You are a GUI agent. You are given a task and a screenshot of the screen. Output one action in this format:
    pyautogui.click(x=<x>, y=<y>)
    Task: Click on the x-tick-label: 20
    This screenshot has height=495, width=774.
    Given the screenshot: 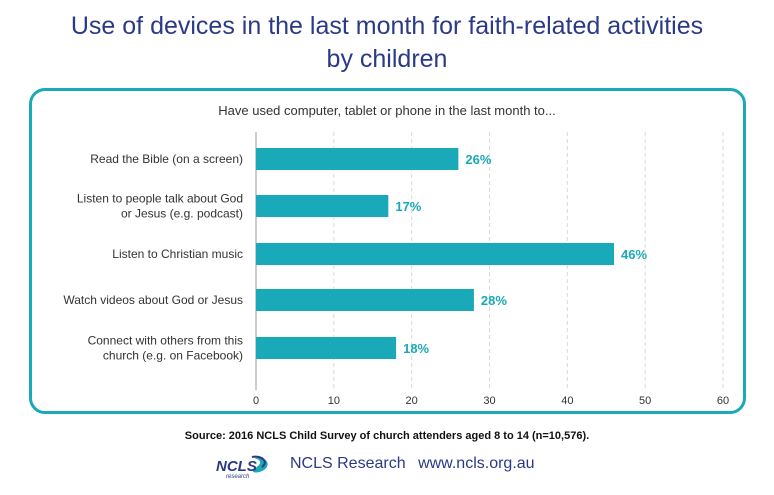 What is the action you would take?
    pyautogui.click(x=412, y=401)
    